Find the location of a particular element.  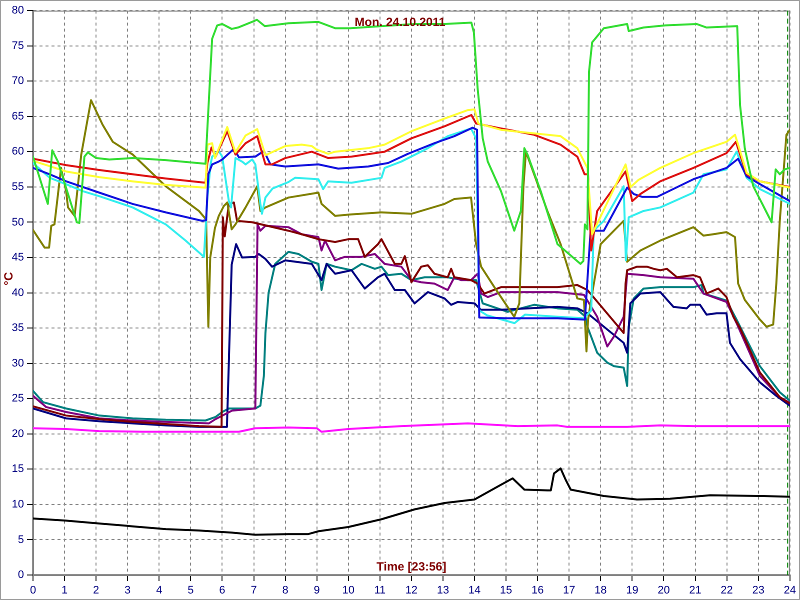

x-tick-label: 17 is located at coordinates (569, 590).